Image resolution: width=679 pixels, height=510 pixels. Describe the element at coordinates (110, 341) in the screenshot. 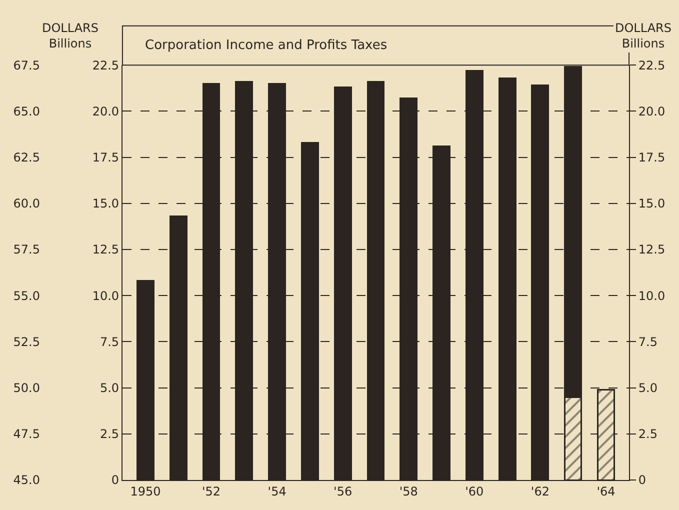

I see `y-tick-label: 7.5` at that location.